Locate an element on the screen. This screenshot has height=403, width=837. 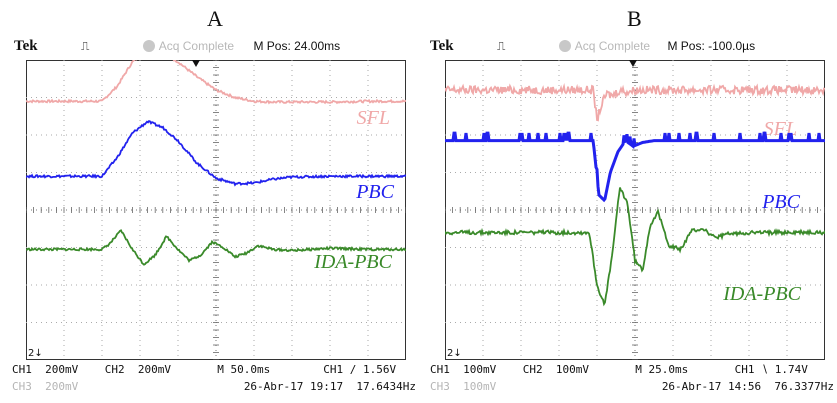
panel-a-trigger-icon: ⎍ is located at coordinates (85, 46).